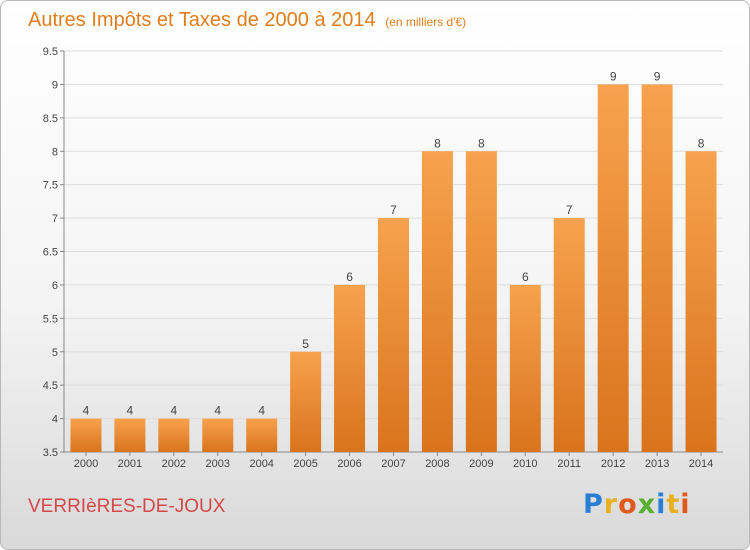 This screenshot has width=750, height=550. Describe the element at coordinates (202, 20) in the screenshot. I see `chart-title-text: Autres Impôts et Taxes de 2000 à 2014` at that location.